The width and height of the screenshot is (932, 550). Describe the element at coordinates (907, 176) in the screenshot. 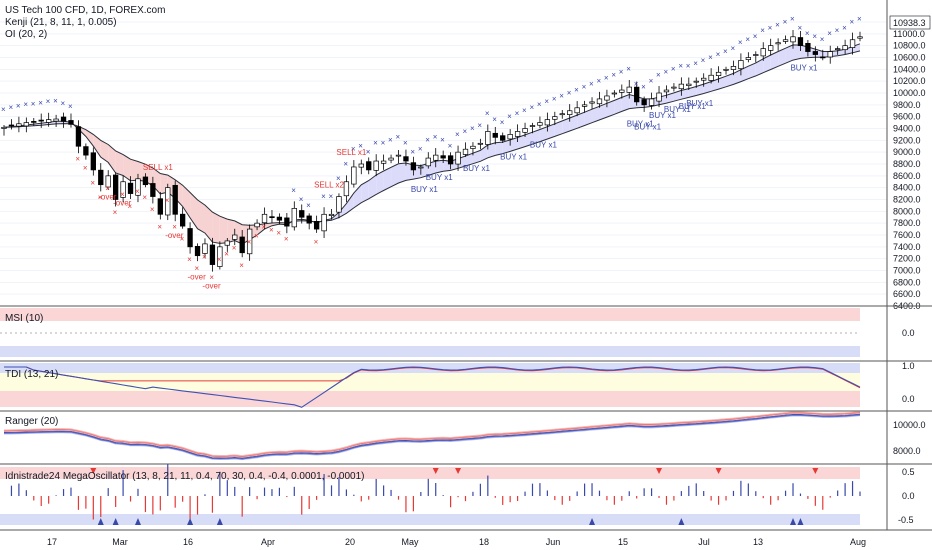

I see `price-tick-label: 8600.0` at that location.